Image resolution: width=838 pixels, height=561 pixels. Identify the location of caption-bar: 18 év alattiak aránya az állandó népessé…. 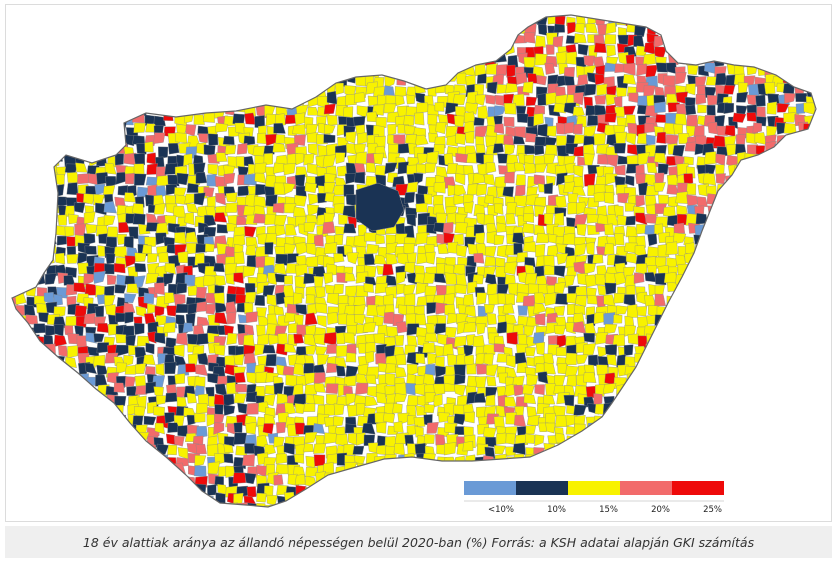
(418, 542).